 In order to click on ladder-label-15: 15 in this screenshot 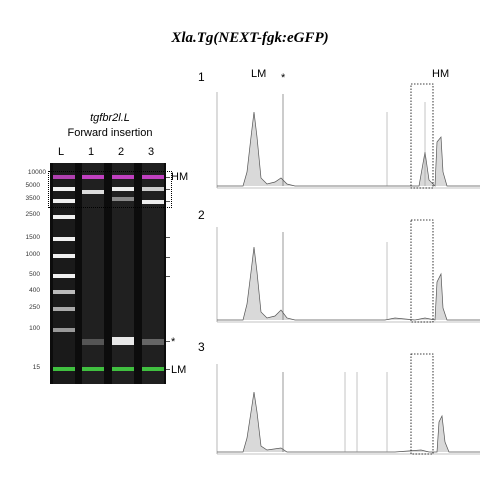, I will do `click(36, 367)`.